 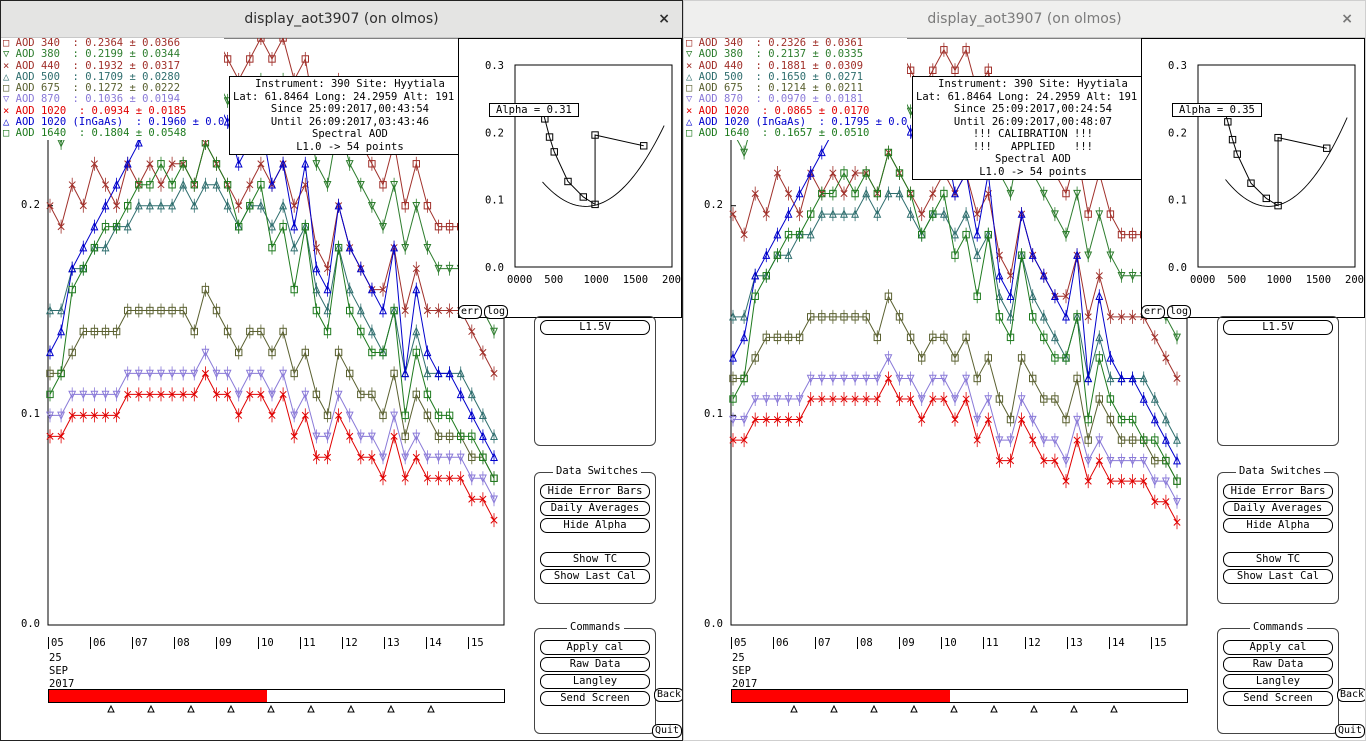 I want to click on inset-y-tick-label: 0.3, so click(x=494, y=66).